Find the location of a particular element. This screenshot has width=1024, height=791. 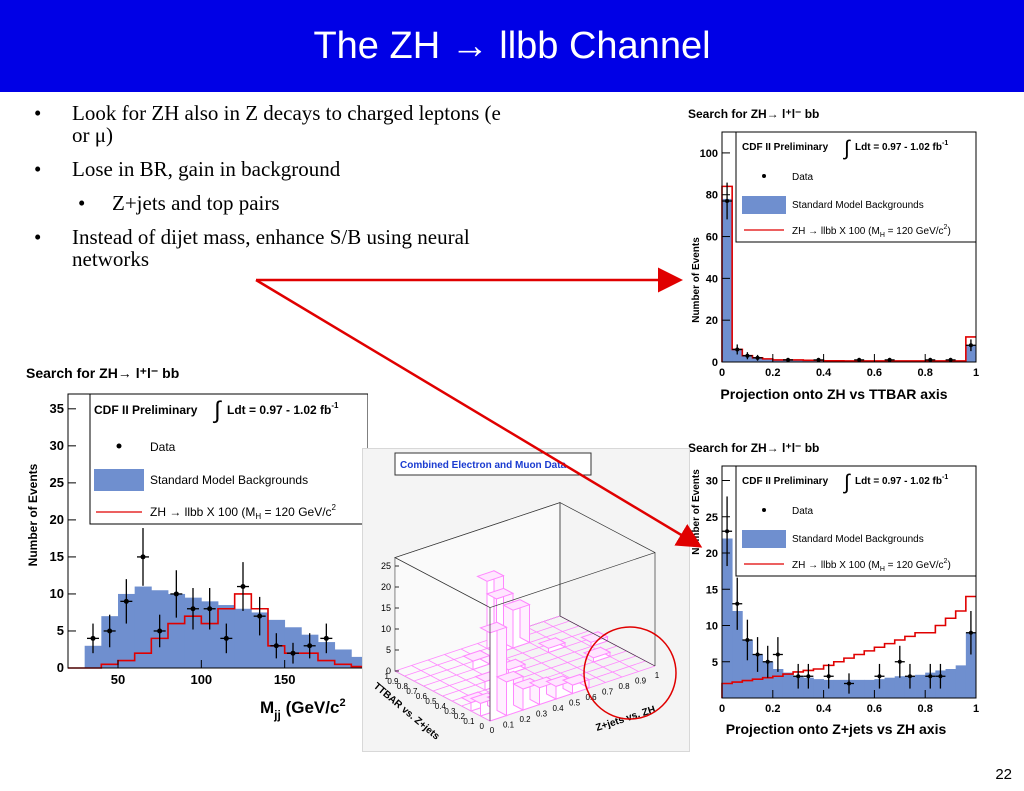

sub-bullet-item: • Z+jets and top pairs is located at coordinates (269, 203).